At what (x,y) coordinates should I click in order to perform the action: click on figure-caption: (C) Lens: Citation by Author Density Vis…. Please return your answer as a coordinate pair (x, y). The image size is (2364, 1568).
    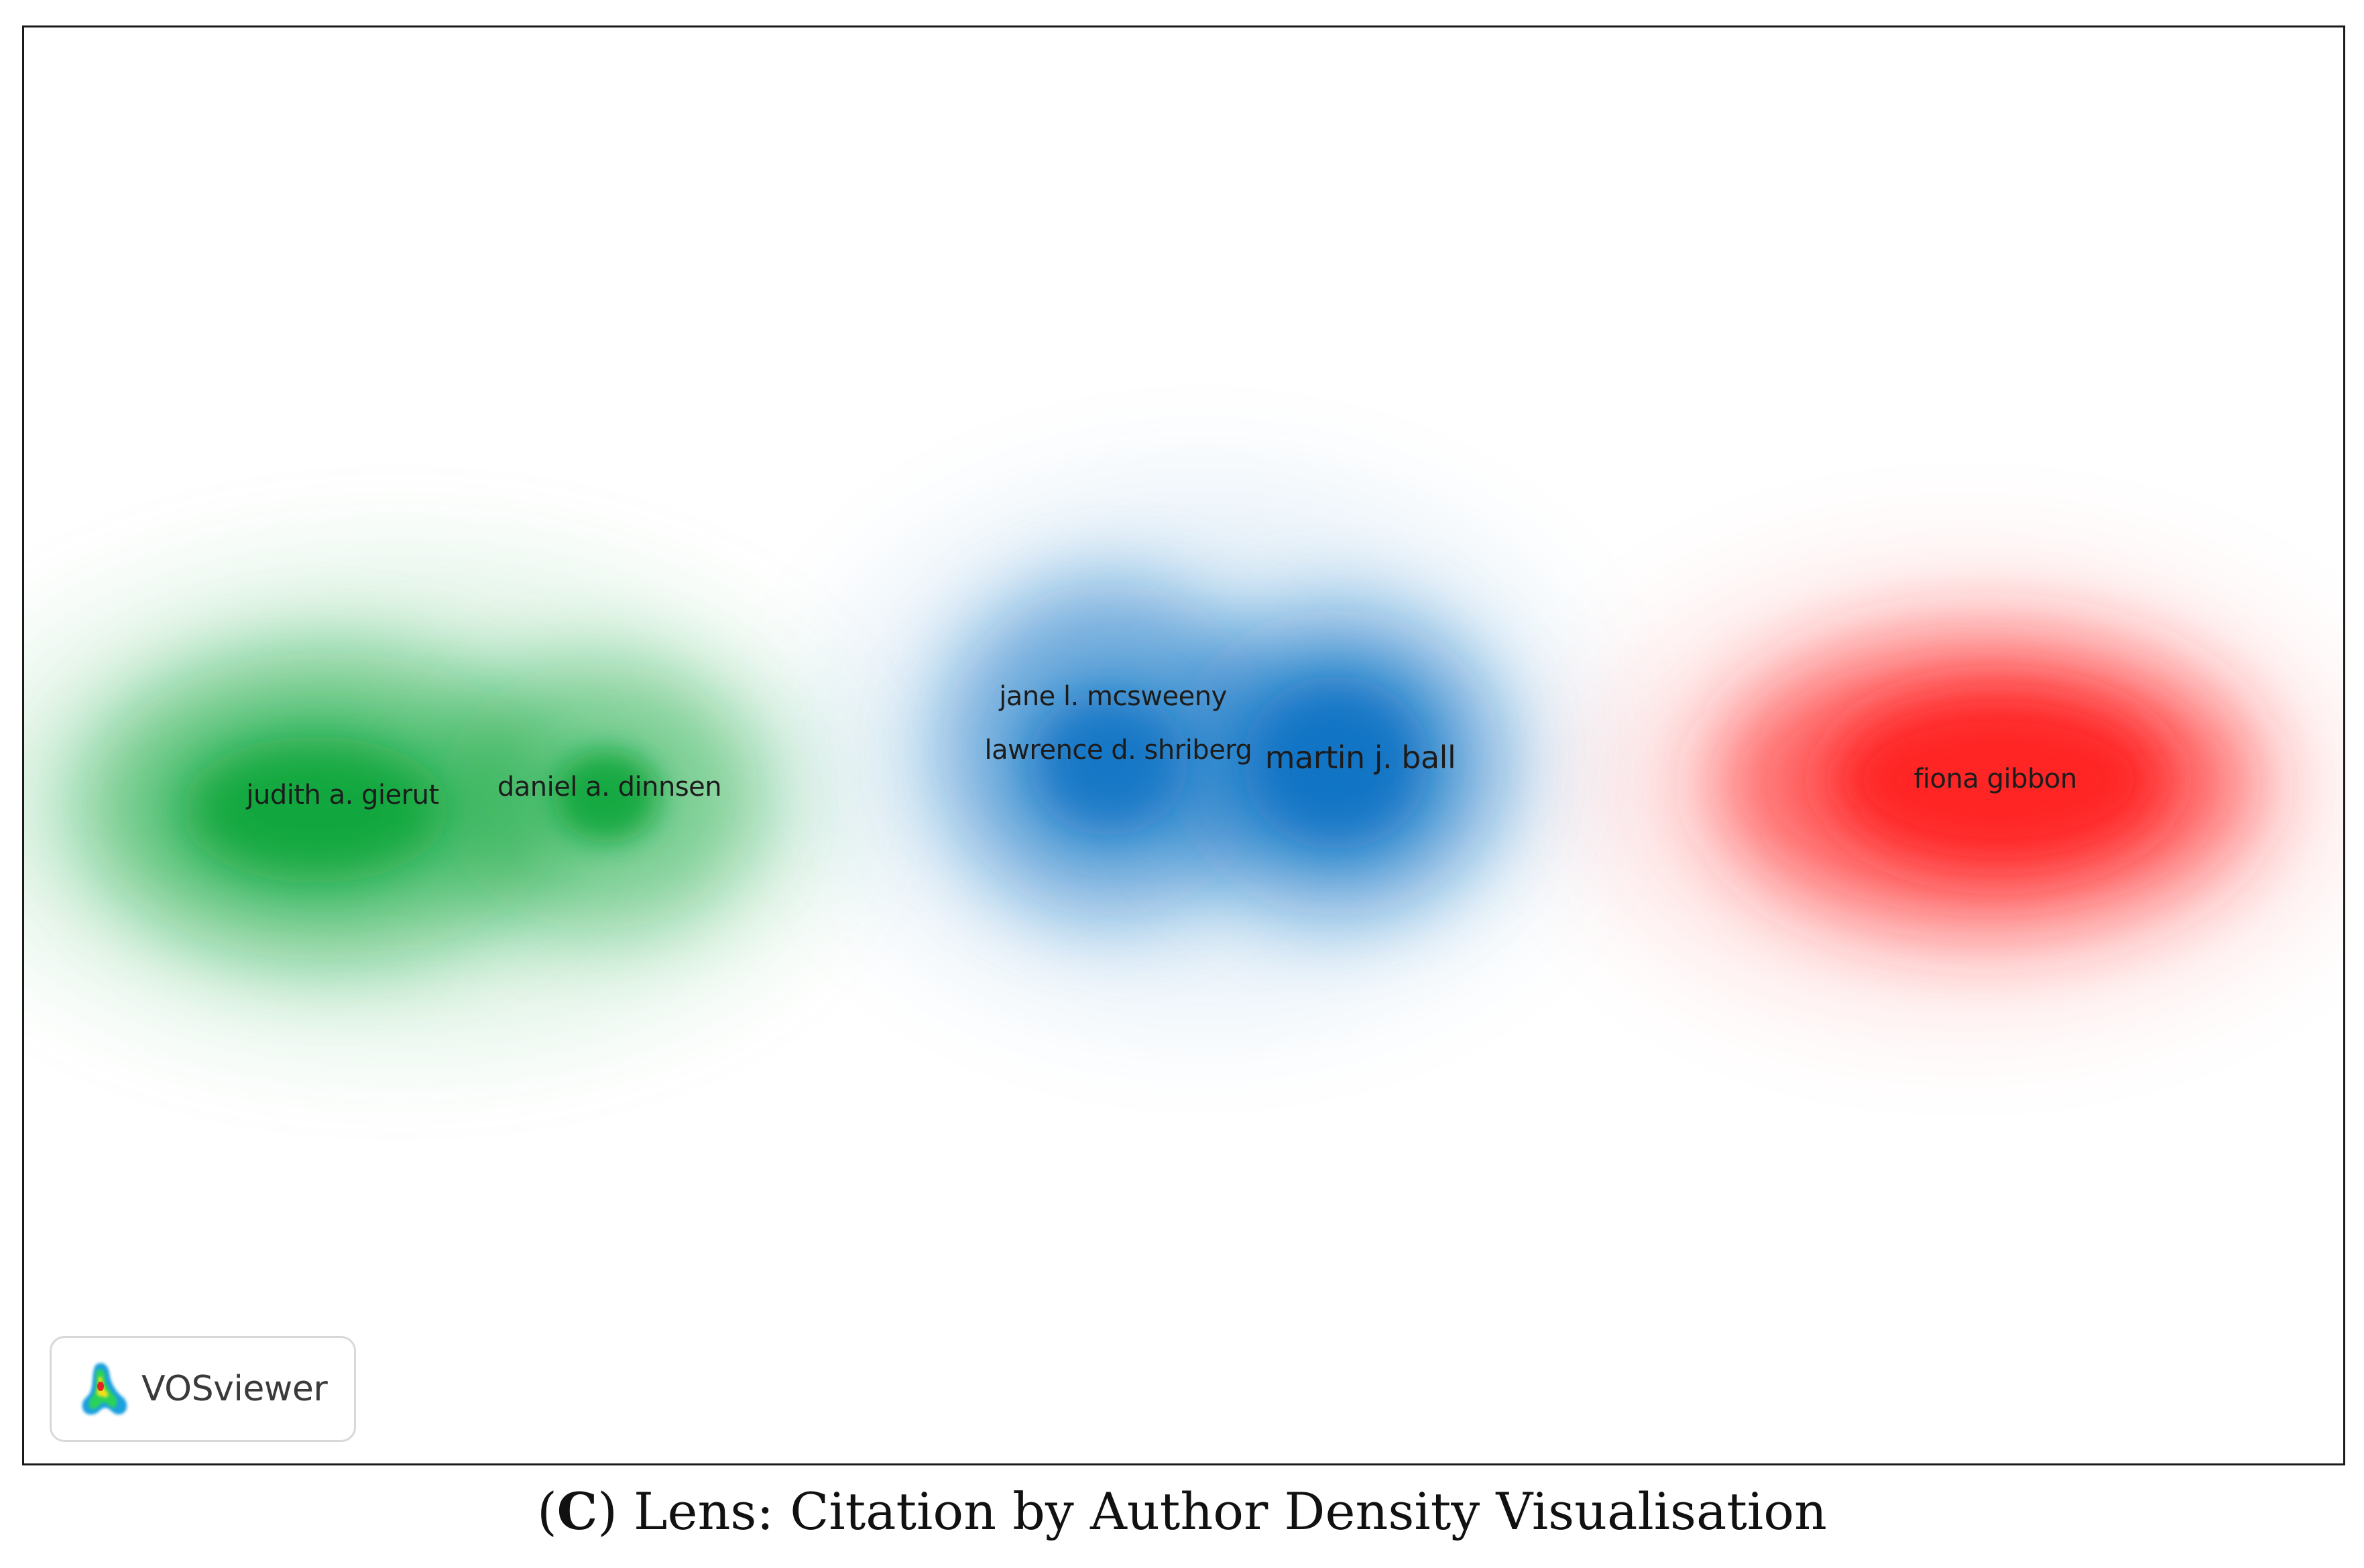
    Looking at the image, I should click on (1182, 1512).